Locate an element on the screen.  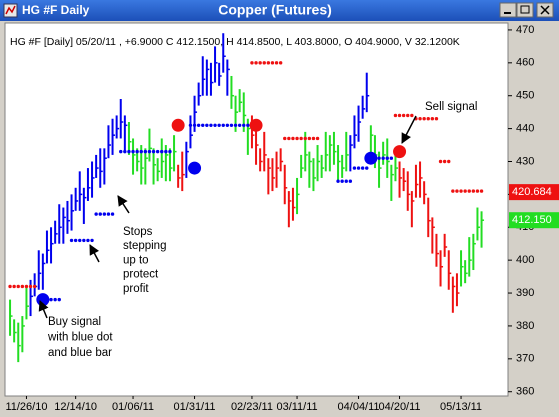
y-tick-label: 400 is located at coordinates (525, 260).